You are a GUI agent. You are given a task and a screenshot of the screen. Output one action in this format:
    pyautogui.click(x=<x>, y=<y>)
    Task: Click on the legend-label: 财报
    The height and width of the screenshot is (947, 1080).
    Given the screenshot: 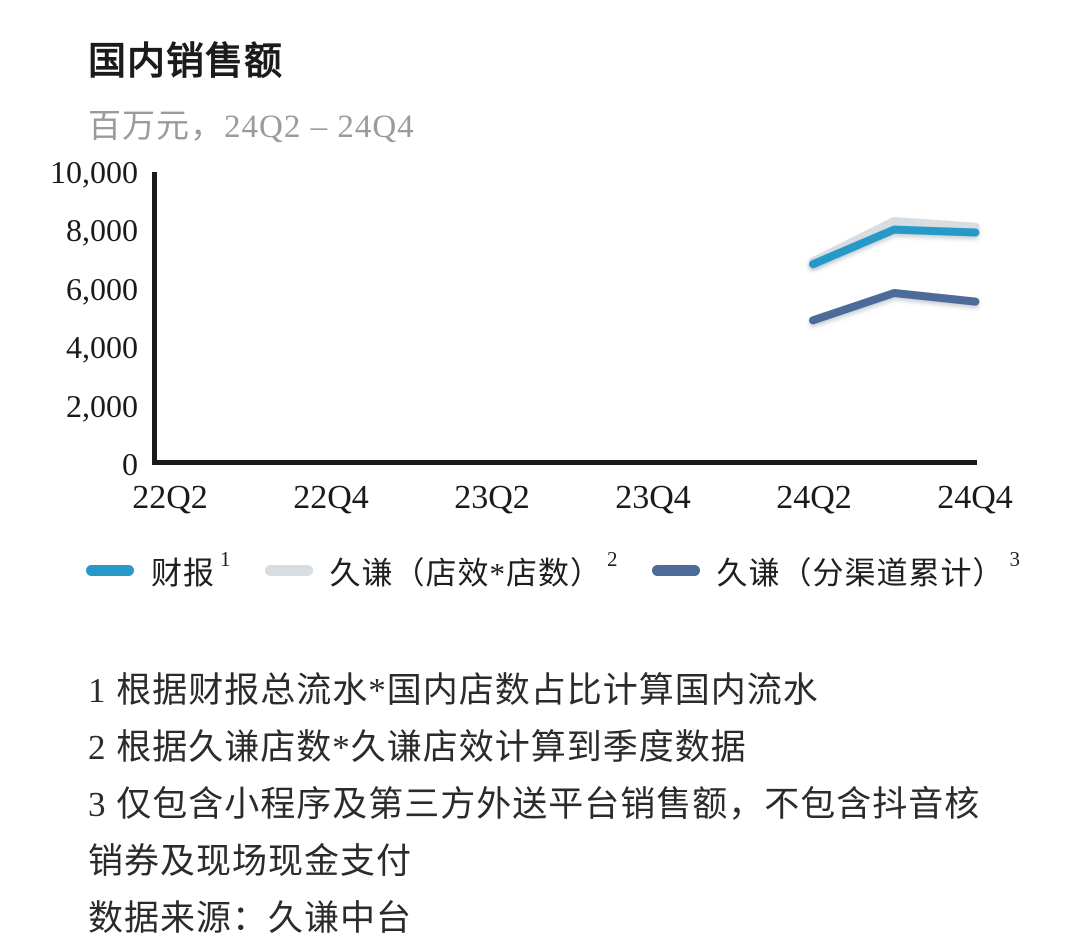 What is the action you would take?
    pyautogui.click(x=183, y=573)
    